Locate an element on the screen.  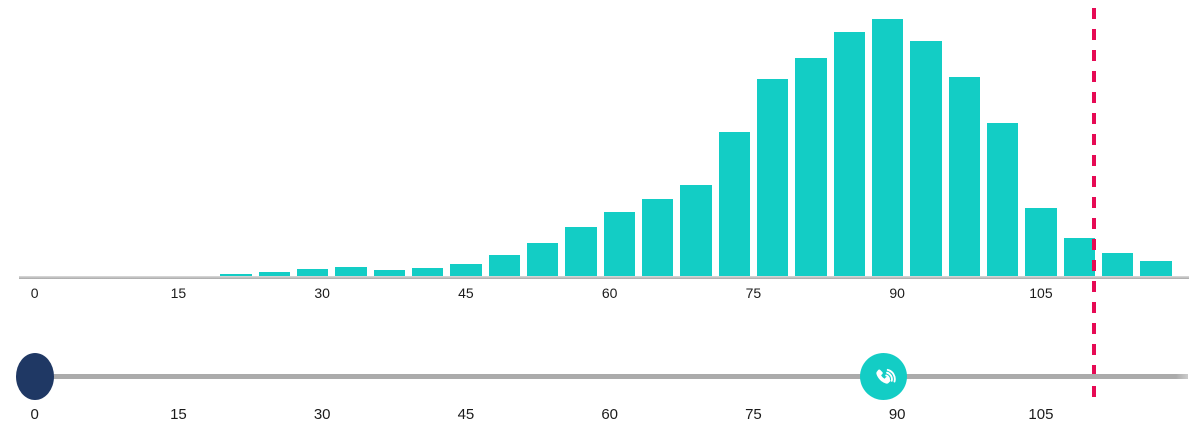
x-tick-label: 75 is located at coordinates (753, 293).